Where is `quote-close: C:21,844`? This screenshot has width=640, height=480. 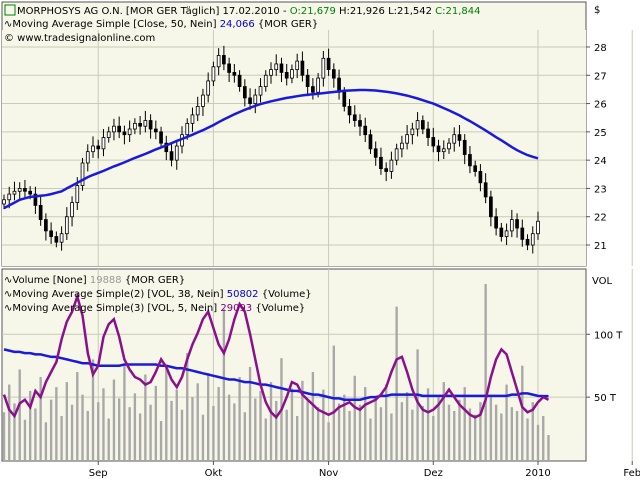 quote-close: C:21,844 is located at coordinates (456, 11).